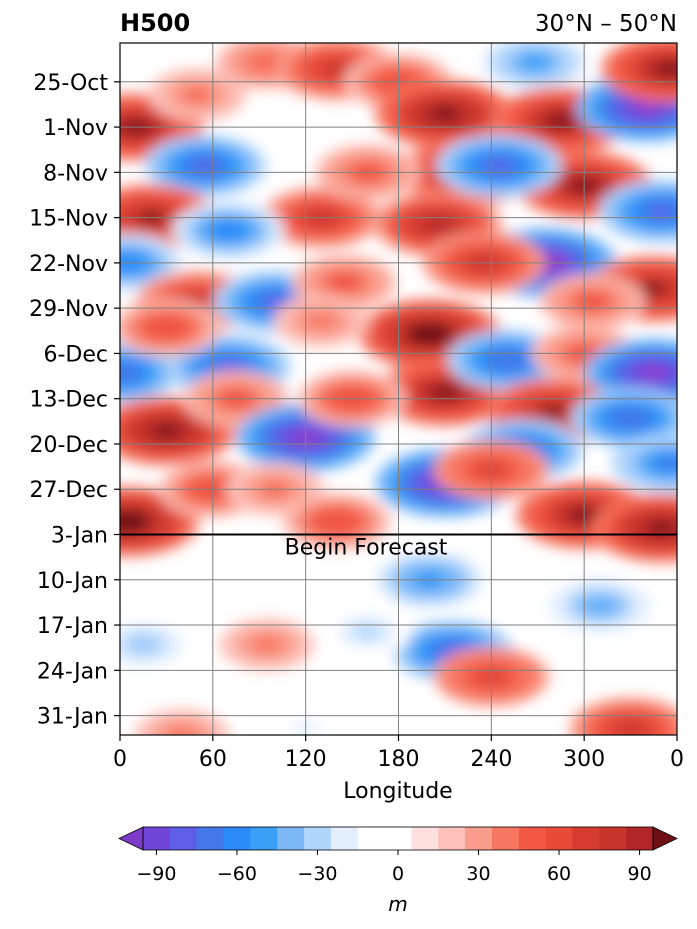 Image resolution: width=697 pixels, height=929 pixels. What do you see at coordinates (559, 874) in the screenshot?
I see `colorbar-tick-label: 60` at bounding box center [559, 874].